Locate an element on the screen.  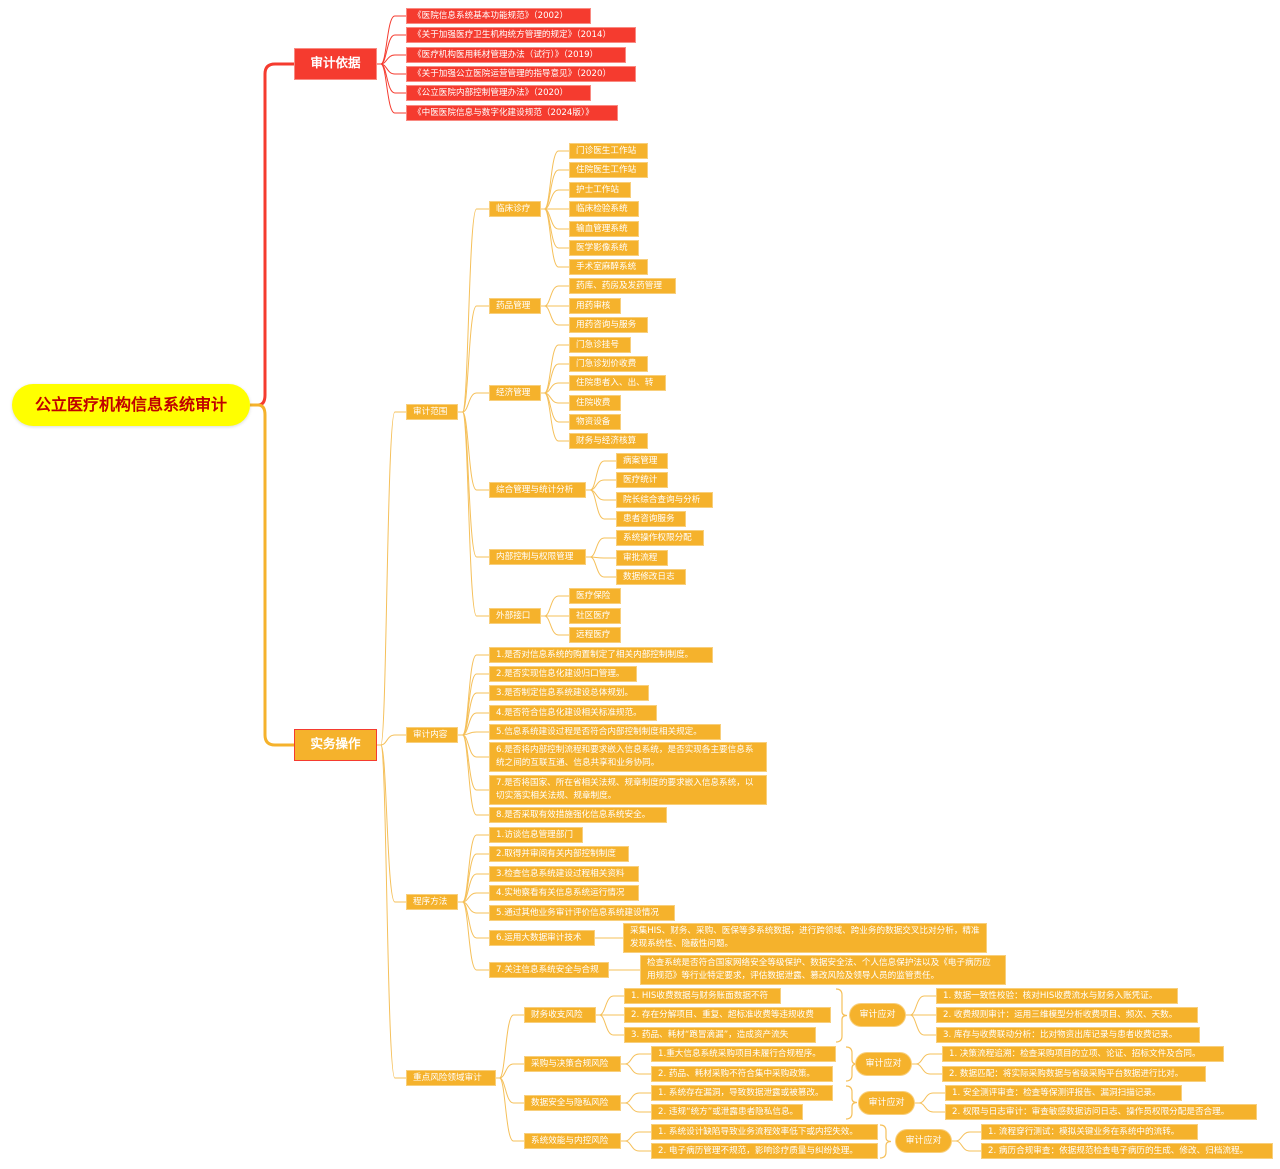
scope-group: 药品管理 is located at coordinates (515, 306).